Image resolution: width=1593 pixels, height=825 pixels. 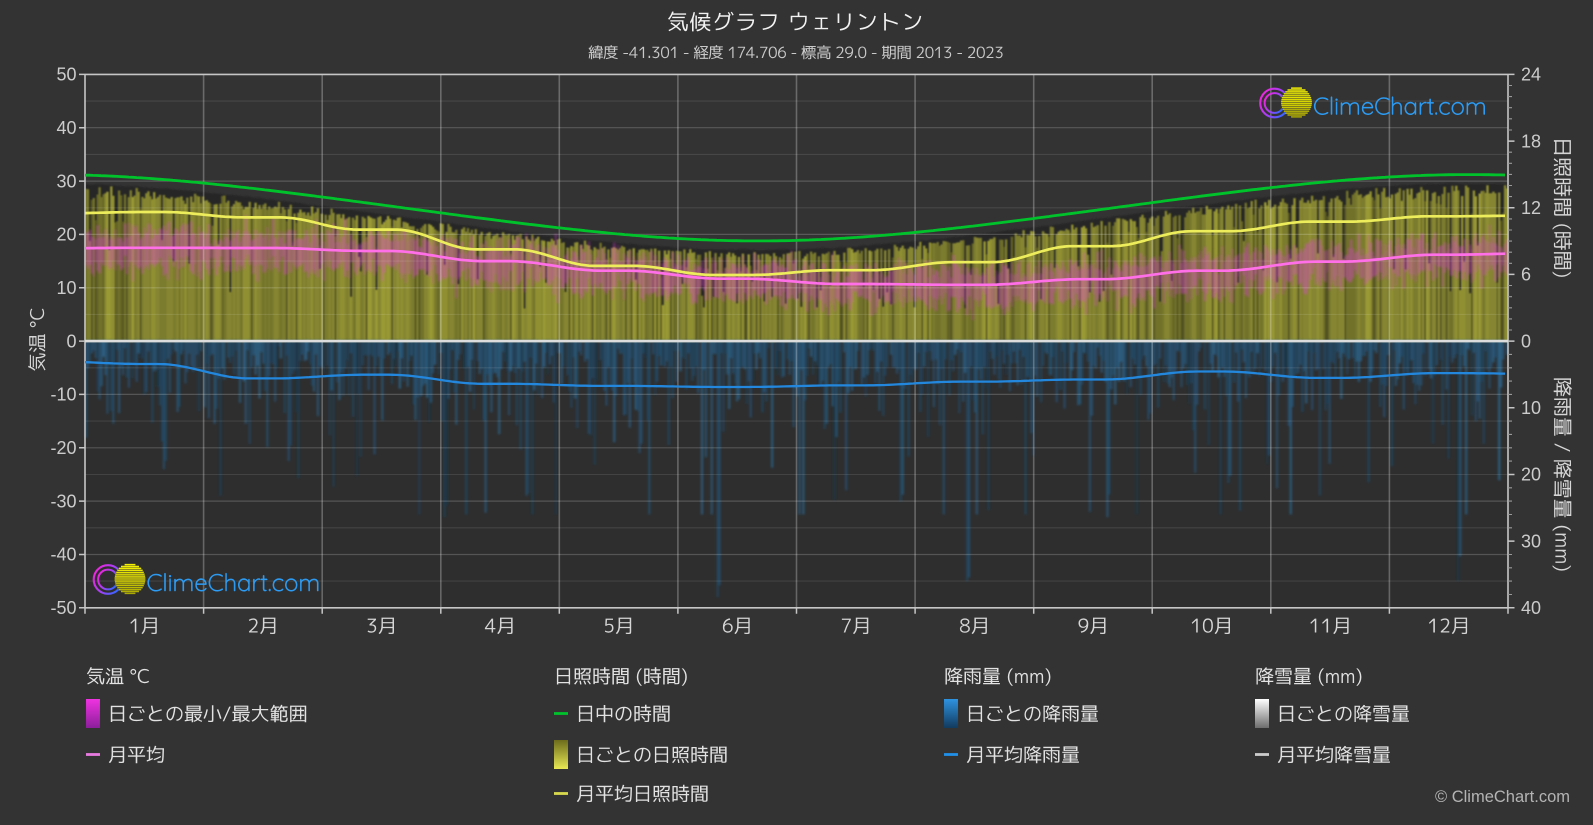 I want to click on svg-text: -30, so click(x=63, y=501).